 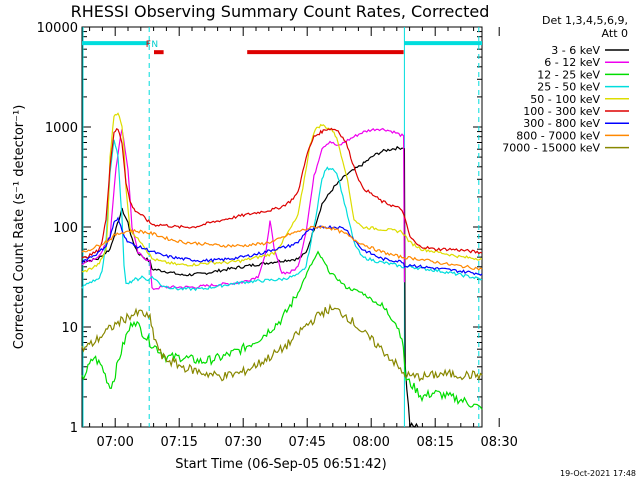 What do you see at coordinates (598, 473) in the screenshot?
I see `footer-date: 19-Oct-2021 17:48` at bounding box center [598, 473].